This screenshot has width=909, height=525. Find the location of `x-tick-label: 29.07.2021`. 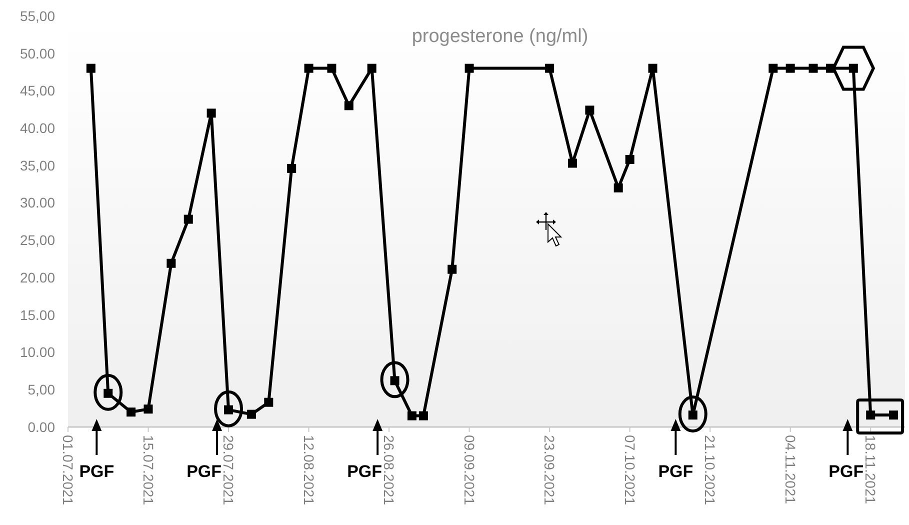

x-tick-label: 29.07.2021 is located at coordinates (228, 470).